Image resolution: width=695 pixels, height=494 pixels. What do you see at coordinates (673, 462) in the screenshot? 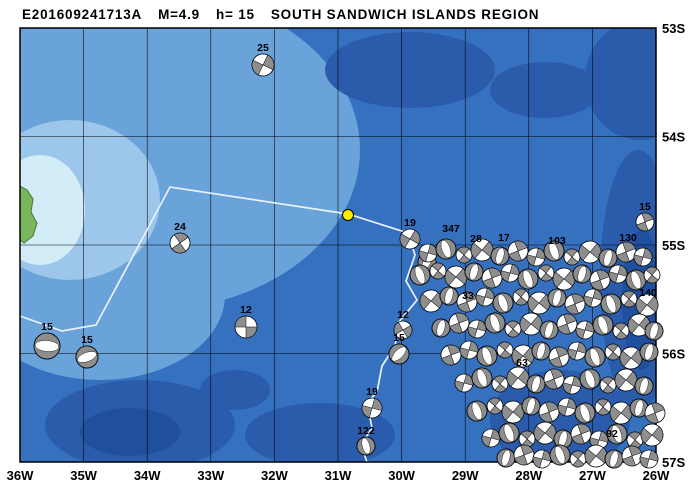
I see `lat-tick-label: 57S` at bounding box center [673, 462].